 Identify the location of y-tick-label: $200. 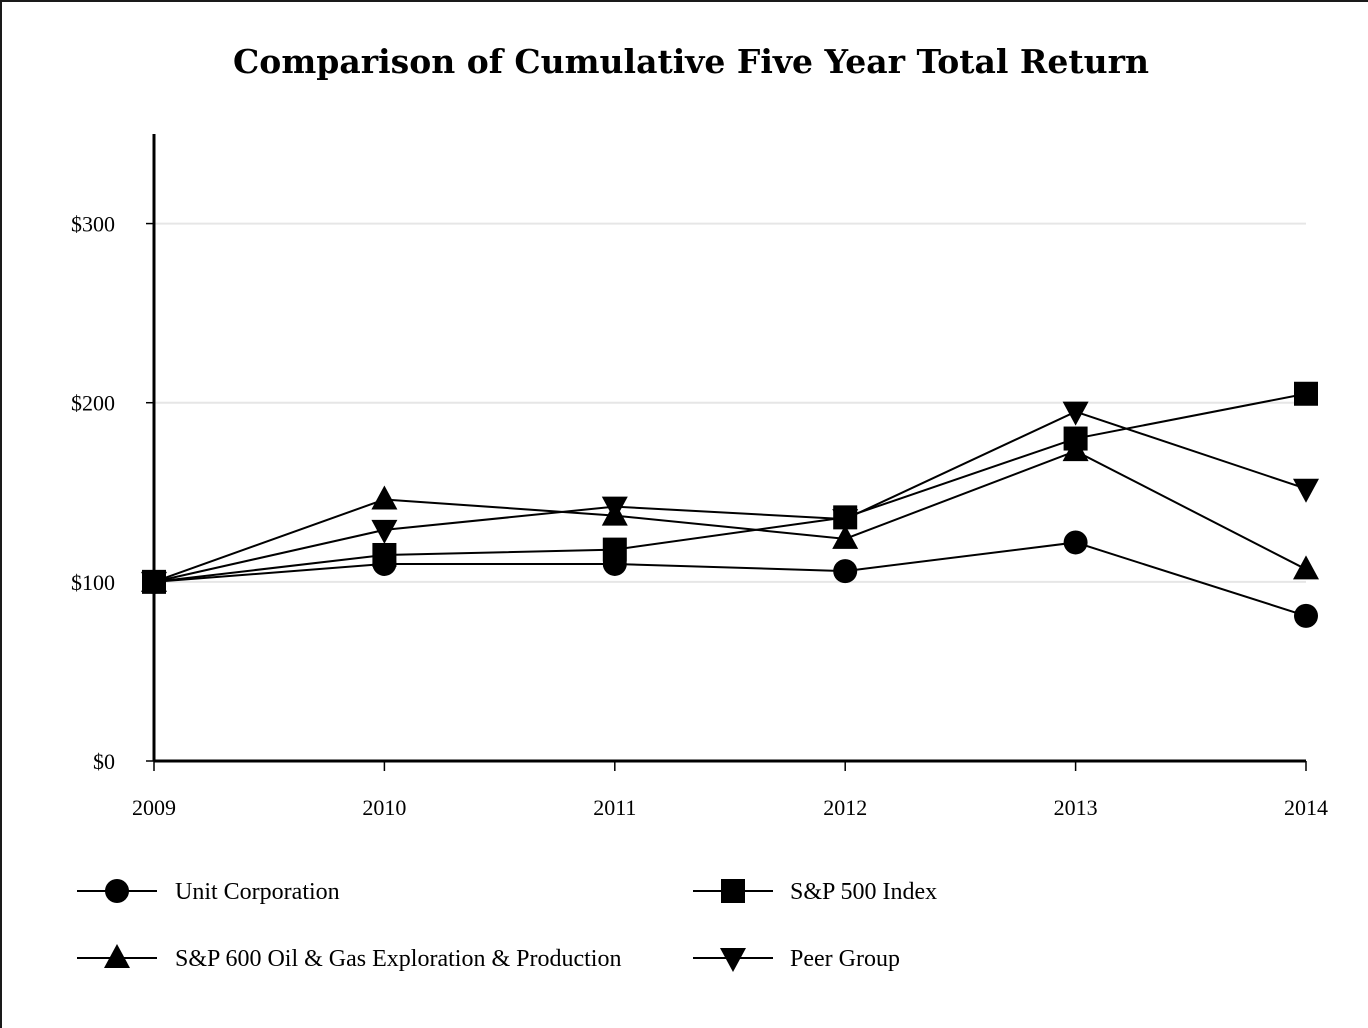
(93, 403).